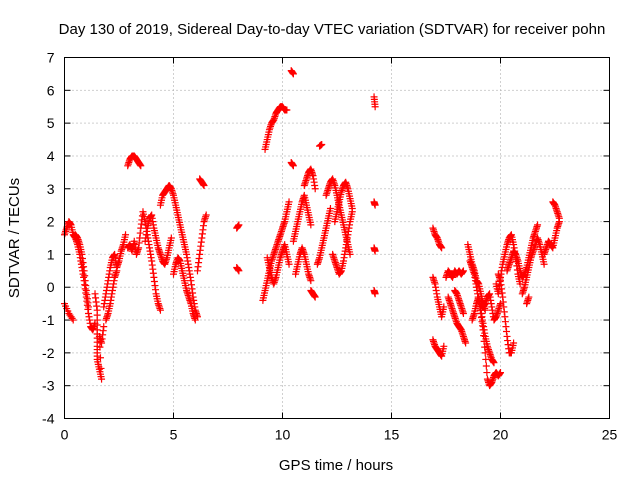  What do you see at coordinates (336, 465) in the screenshot?
I see `x-axis-title: GPS time / hours` at bounding box center [336, 465].